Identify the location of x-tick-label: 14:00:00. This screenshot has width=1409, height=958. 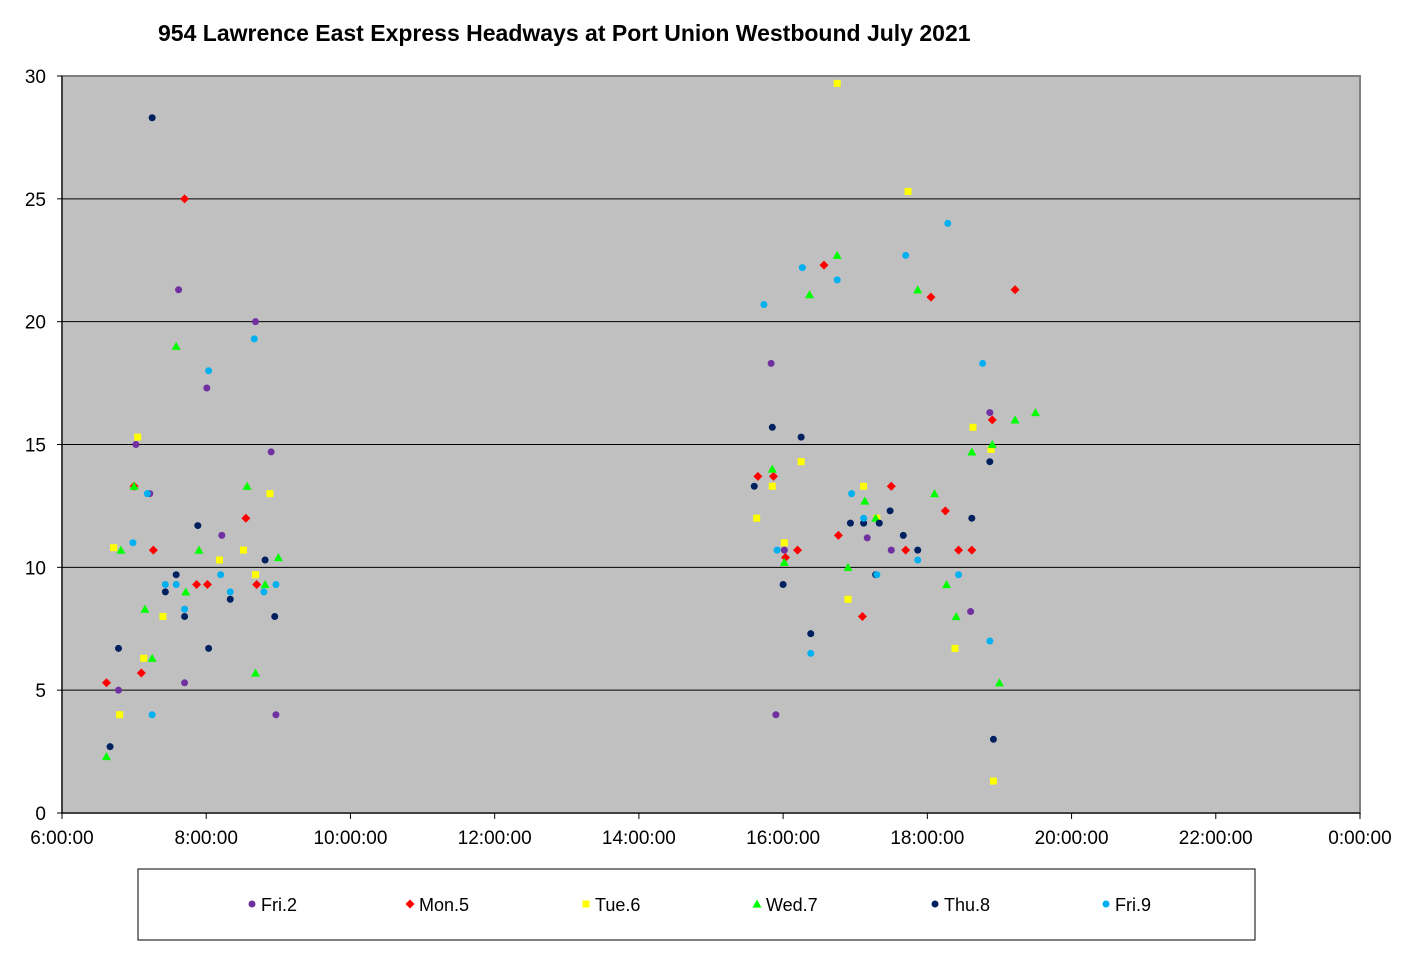
(639, 838).